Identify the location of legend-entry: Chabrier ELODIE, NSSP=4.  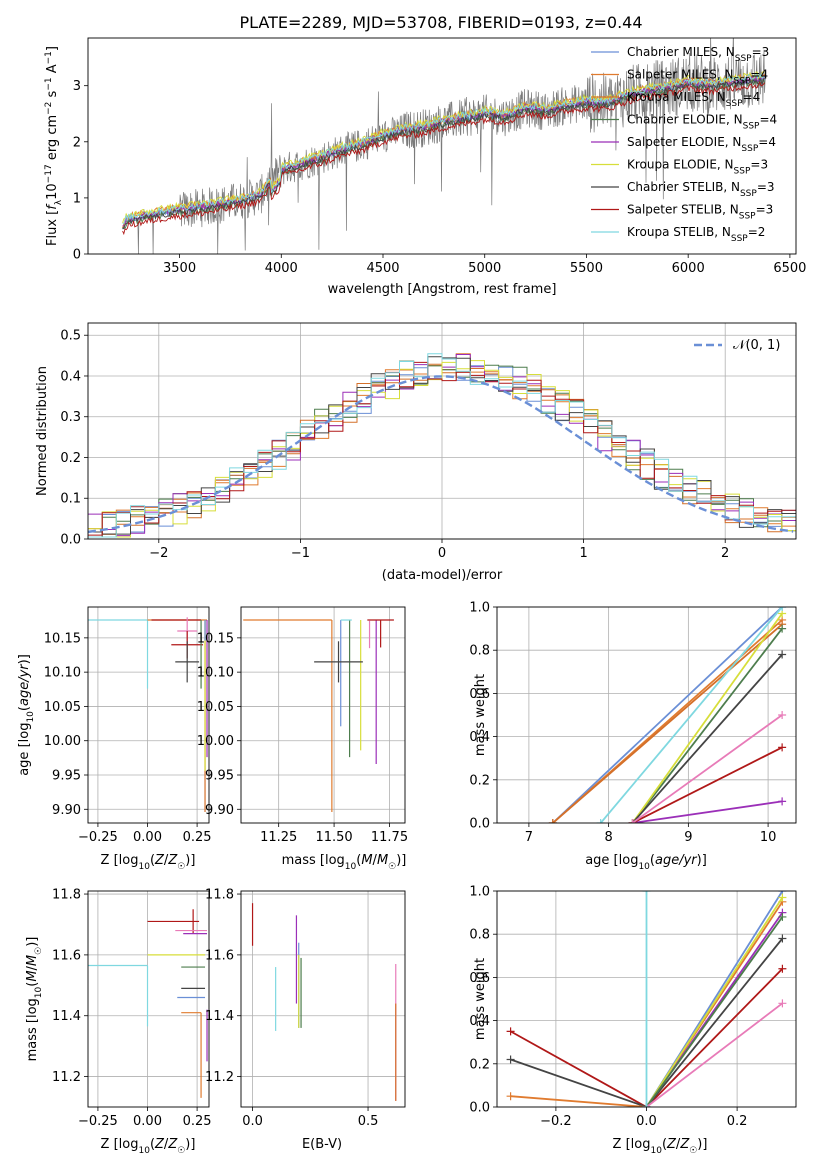
(702, 122).